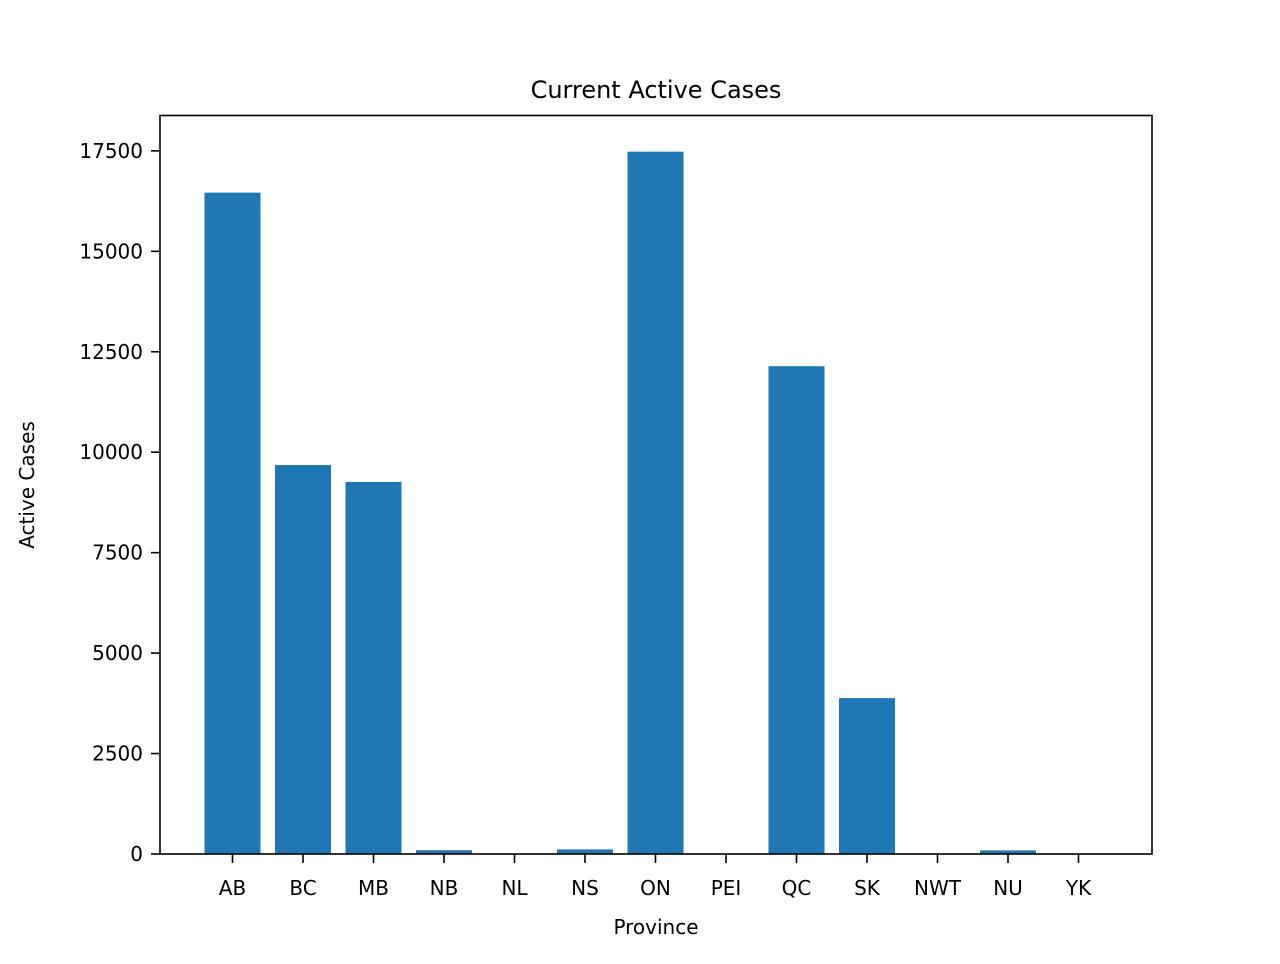  I want to click on bar-qc, so click(797, 610).